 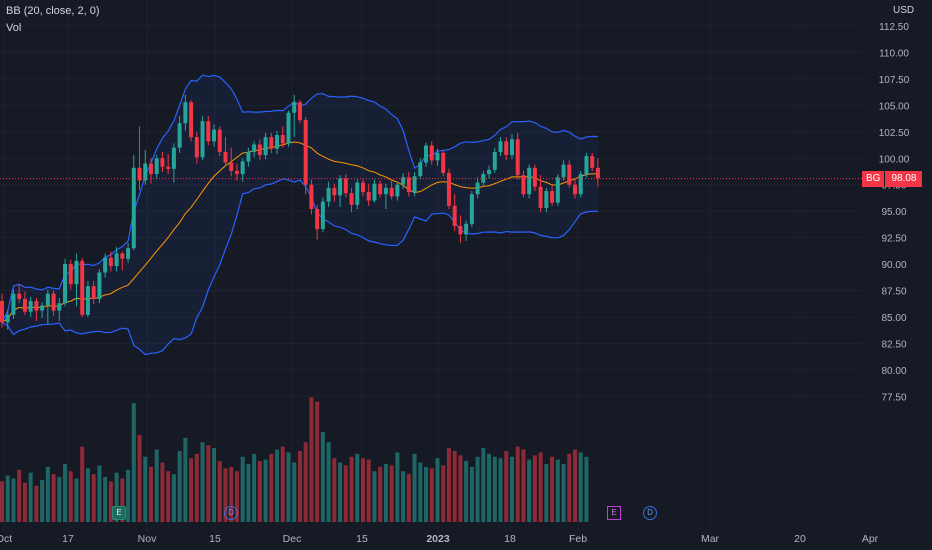 I want to click on time-tick-label: Dec, so click(x=292, y=539).